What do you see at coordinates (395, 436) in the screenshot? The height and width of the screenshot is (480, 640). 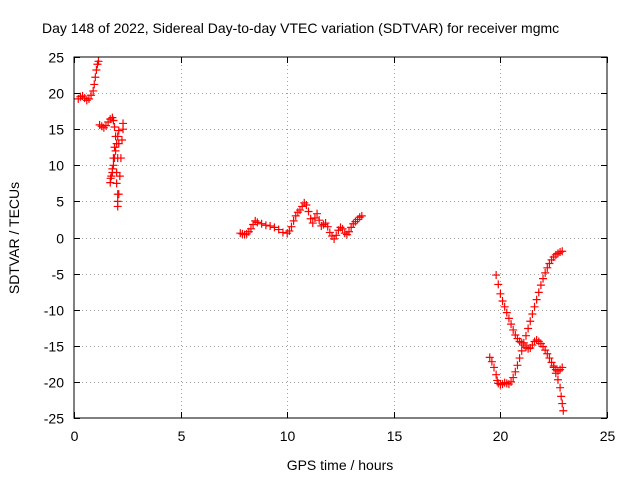 I see `x-tick-label: 15` at bounding box center [395, 436].